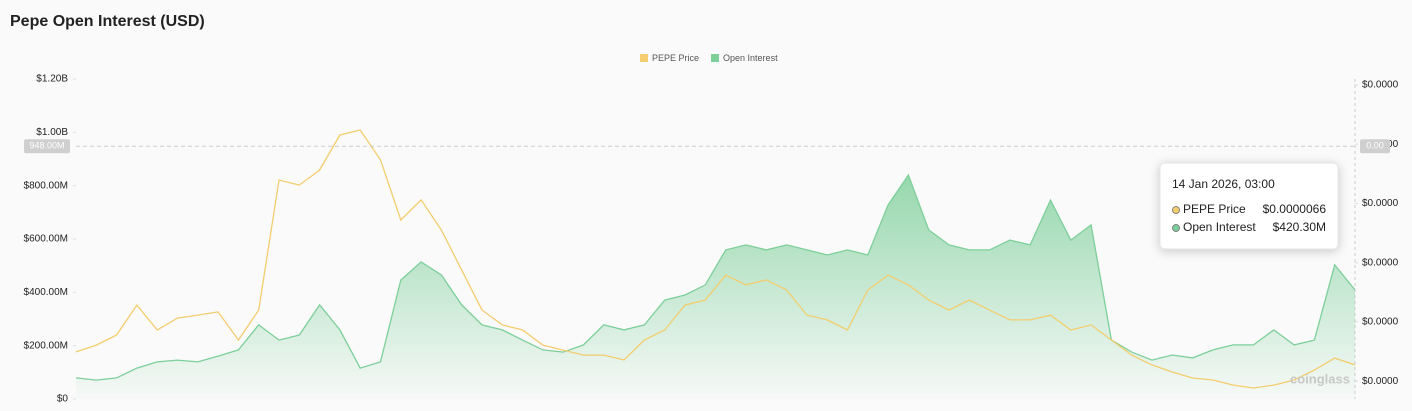 Image resolution: width=1412 pixels, height=411 pixels. I want to click on tooltip-value: $0.0000066, so click(1295, 209).